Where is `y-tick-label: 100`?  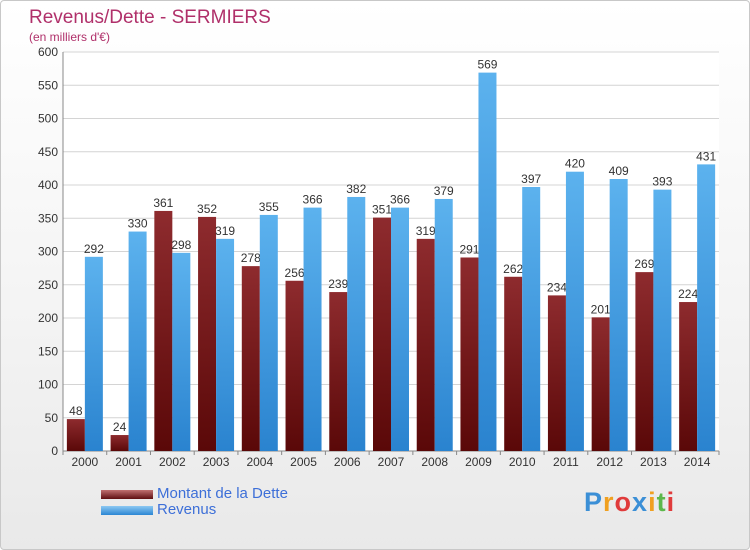
y-tick-label: 100 is located at coordinates (48, 385).